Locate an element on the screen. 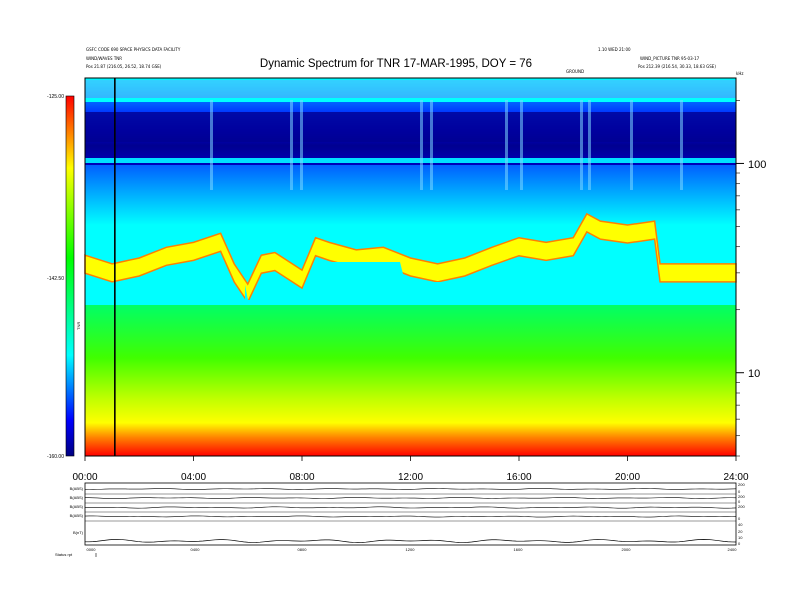 The image size is (792, 612). time-series-panels is located at coordinates (410, 514).